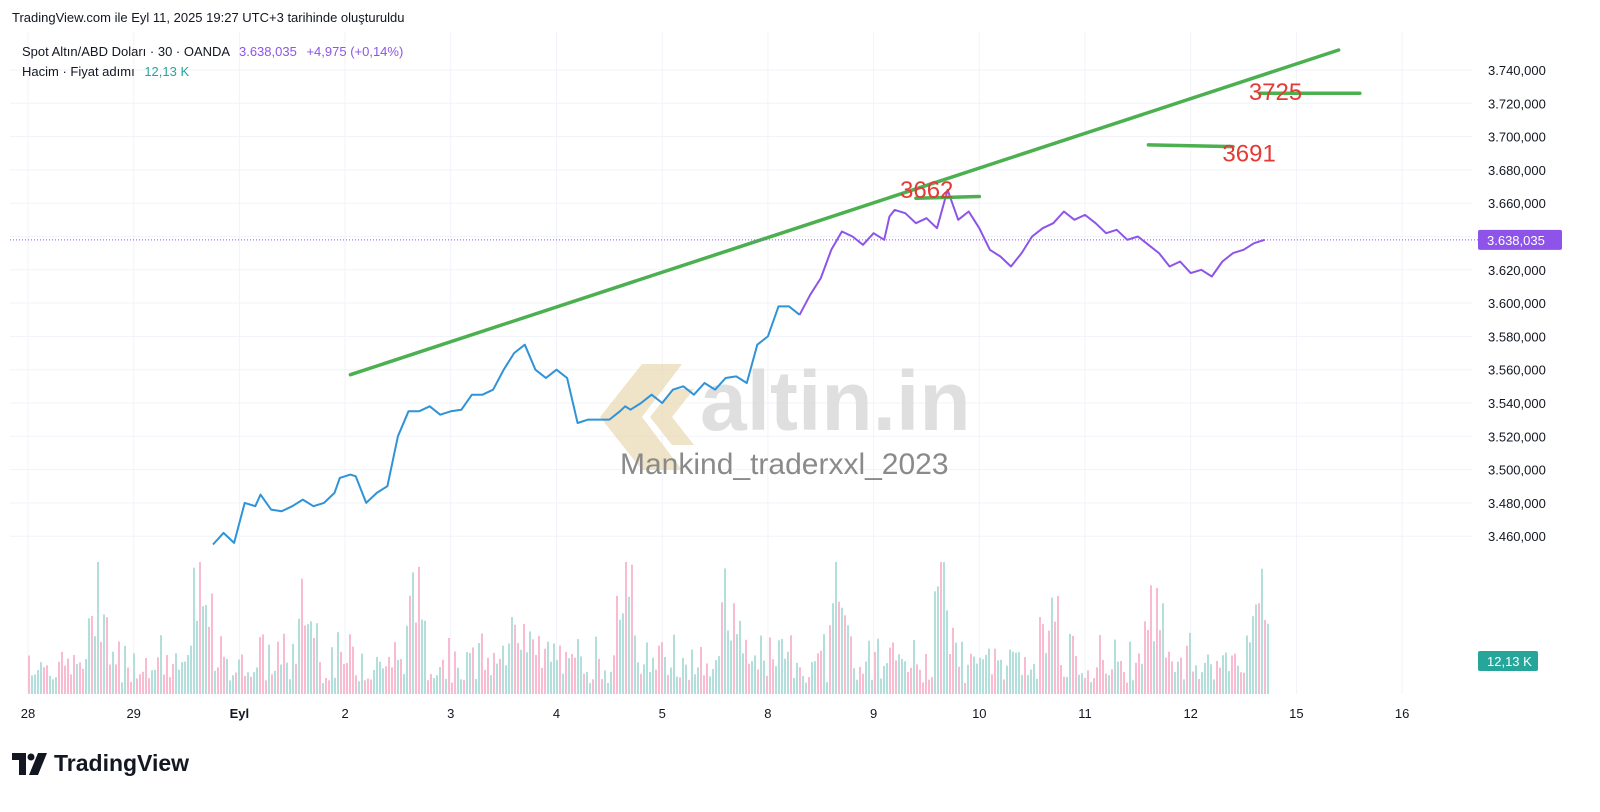 This screenshot has width=1600, height=812. I want to click on y-tick-label: 3.480,000, so click(1517, 503).